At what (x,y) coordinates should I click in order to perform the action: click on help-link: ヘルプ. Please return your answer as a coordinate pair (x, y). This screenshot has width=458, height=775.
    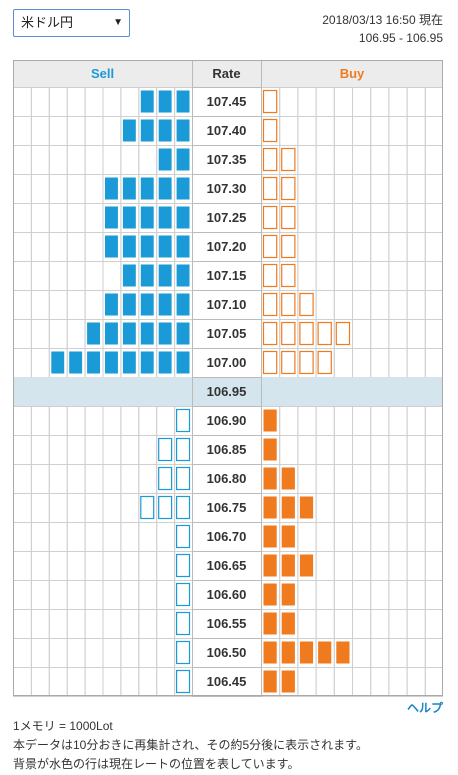
    Looking at the image, I should click on (424, 708).